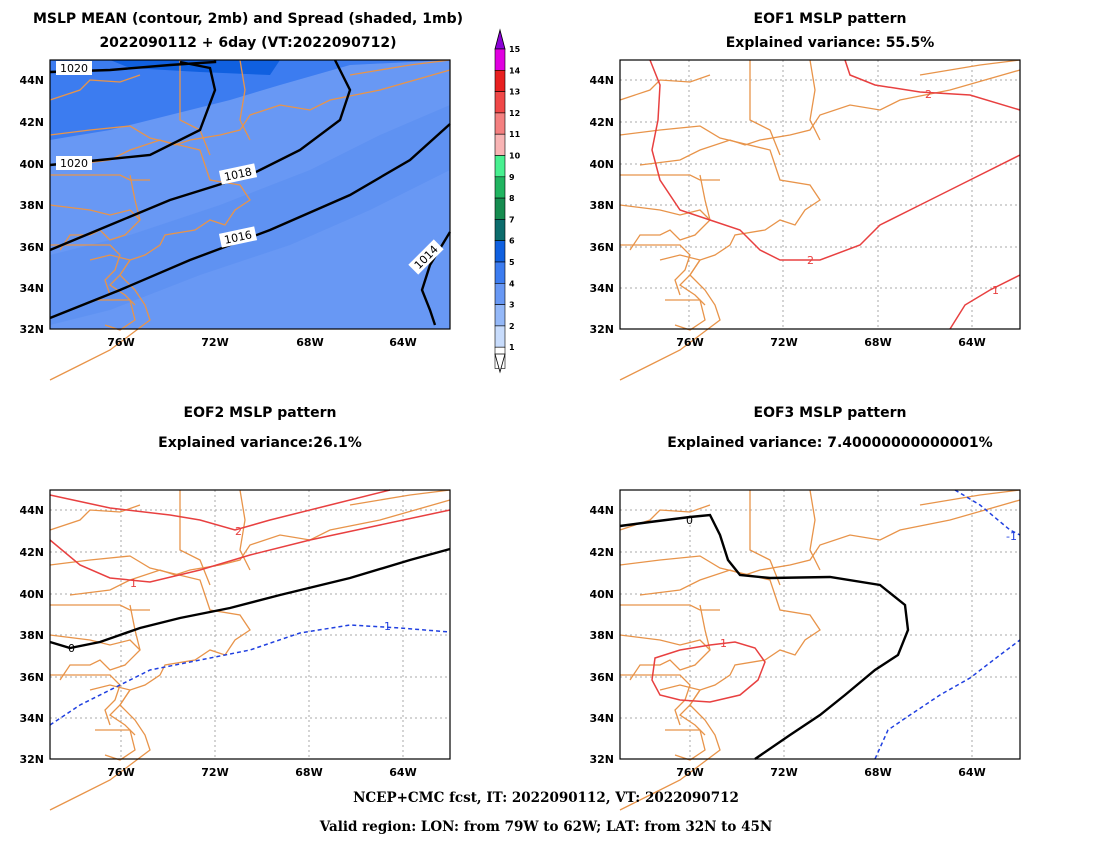 This screenshot has height=850, width=1100. What do you see at coordinates (877, 342) in the screenshot?
I see `eof1-lon-68w: 68W` at bounding box center [877, 342].